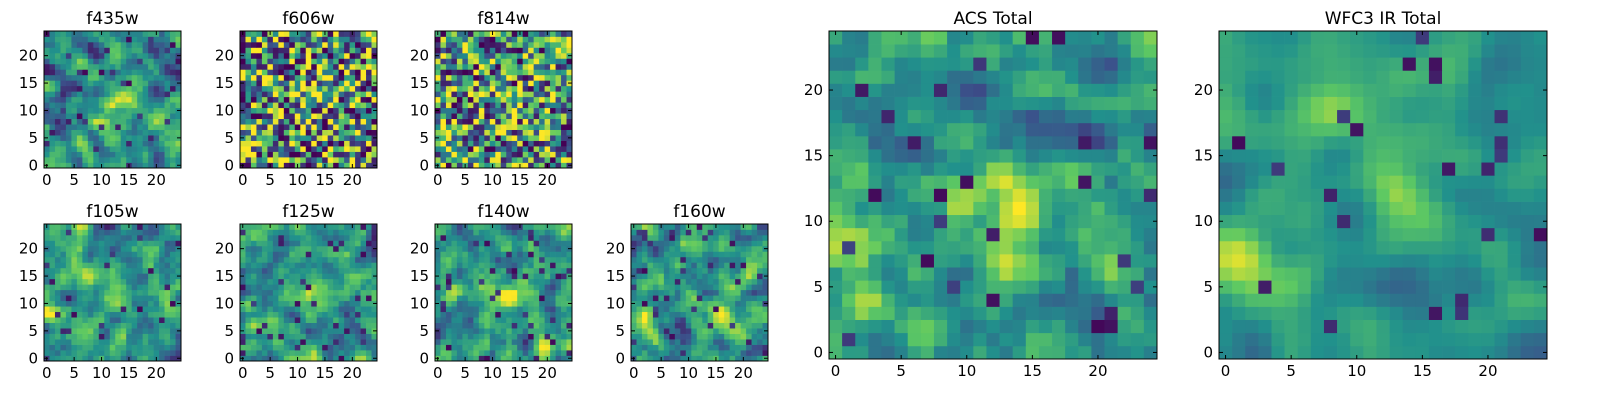 The height and width of the screenshot is (400, 1600). Describe the element at coordinates (74, 180) in the screenshot. I see `x-tick-label: 5` at that location.